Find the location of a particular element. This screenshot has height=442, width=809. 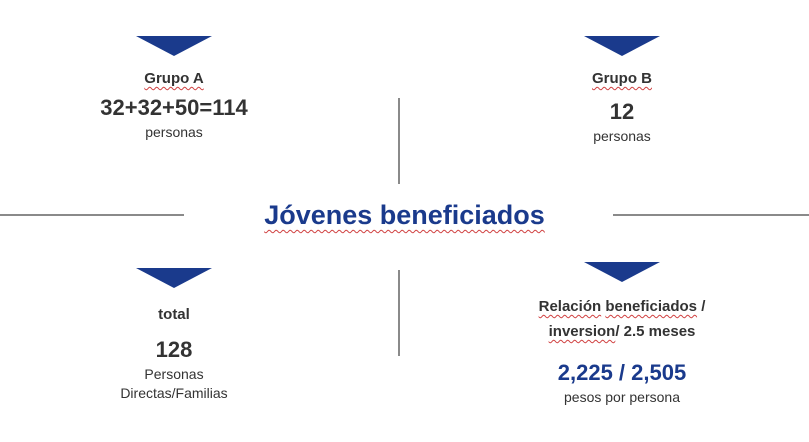

relacion-label-line2: inversion/ 2.5 meses is located at coordinates (622, 331).